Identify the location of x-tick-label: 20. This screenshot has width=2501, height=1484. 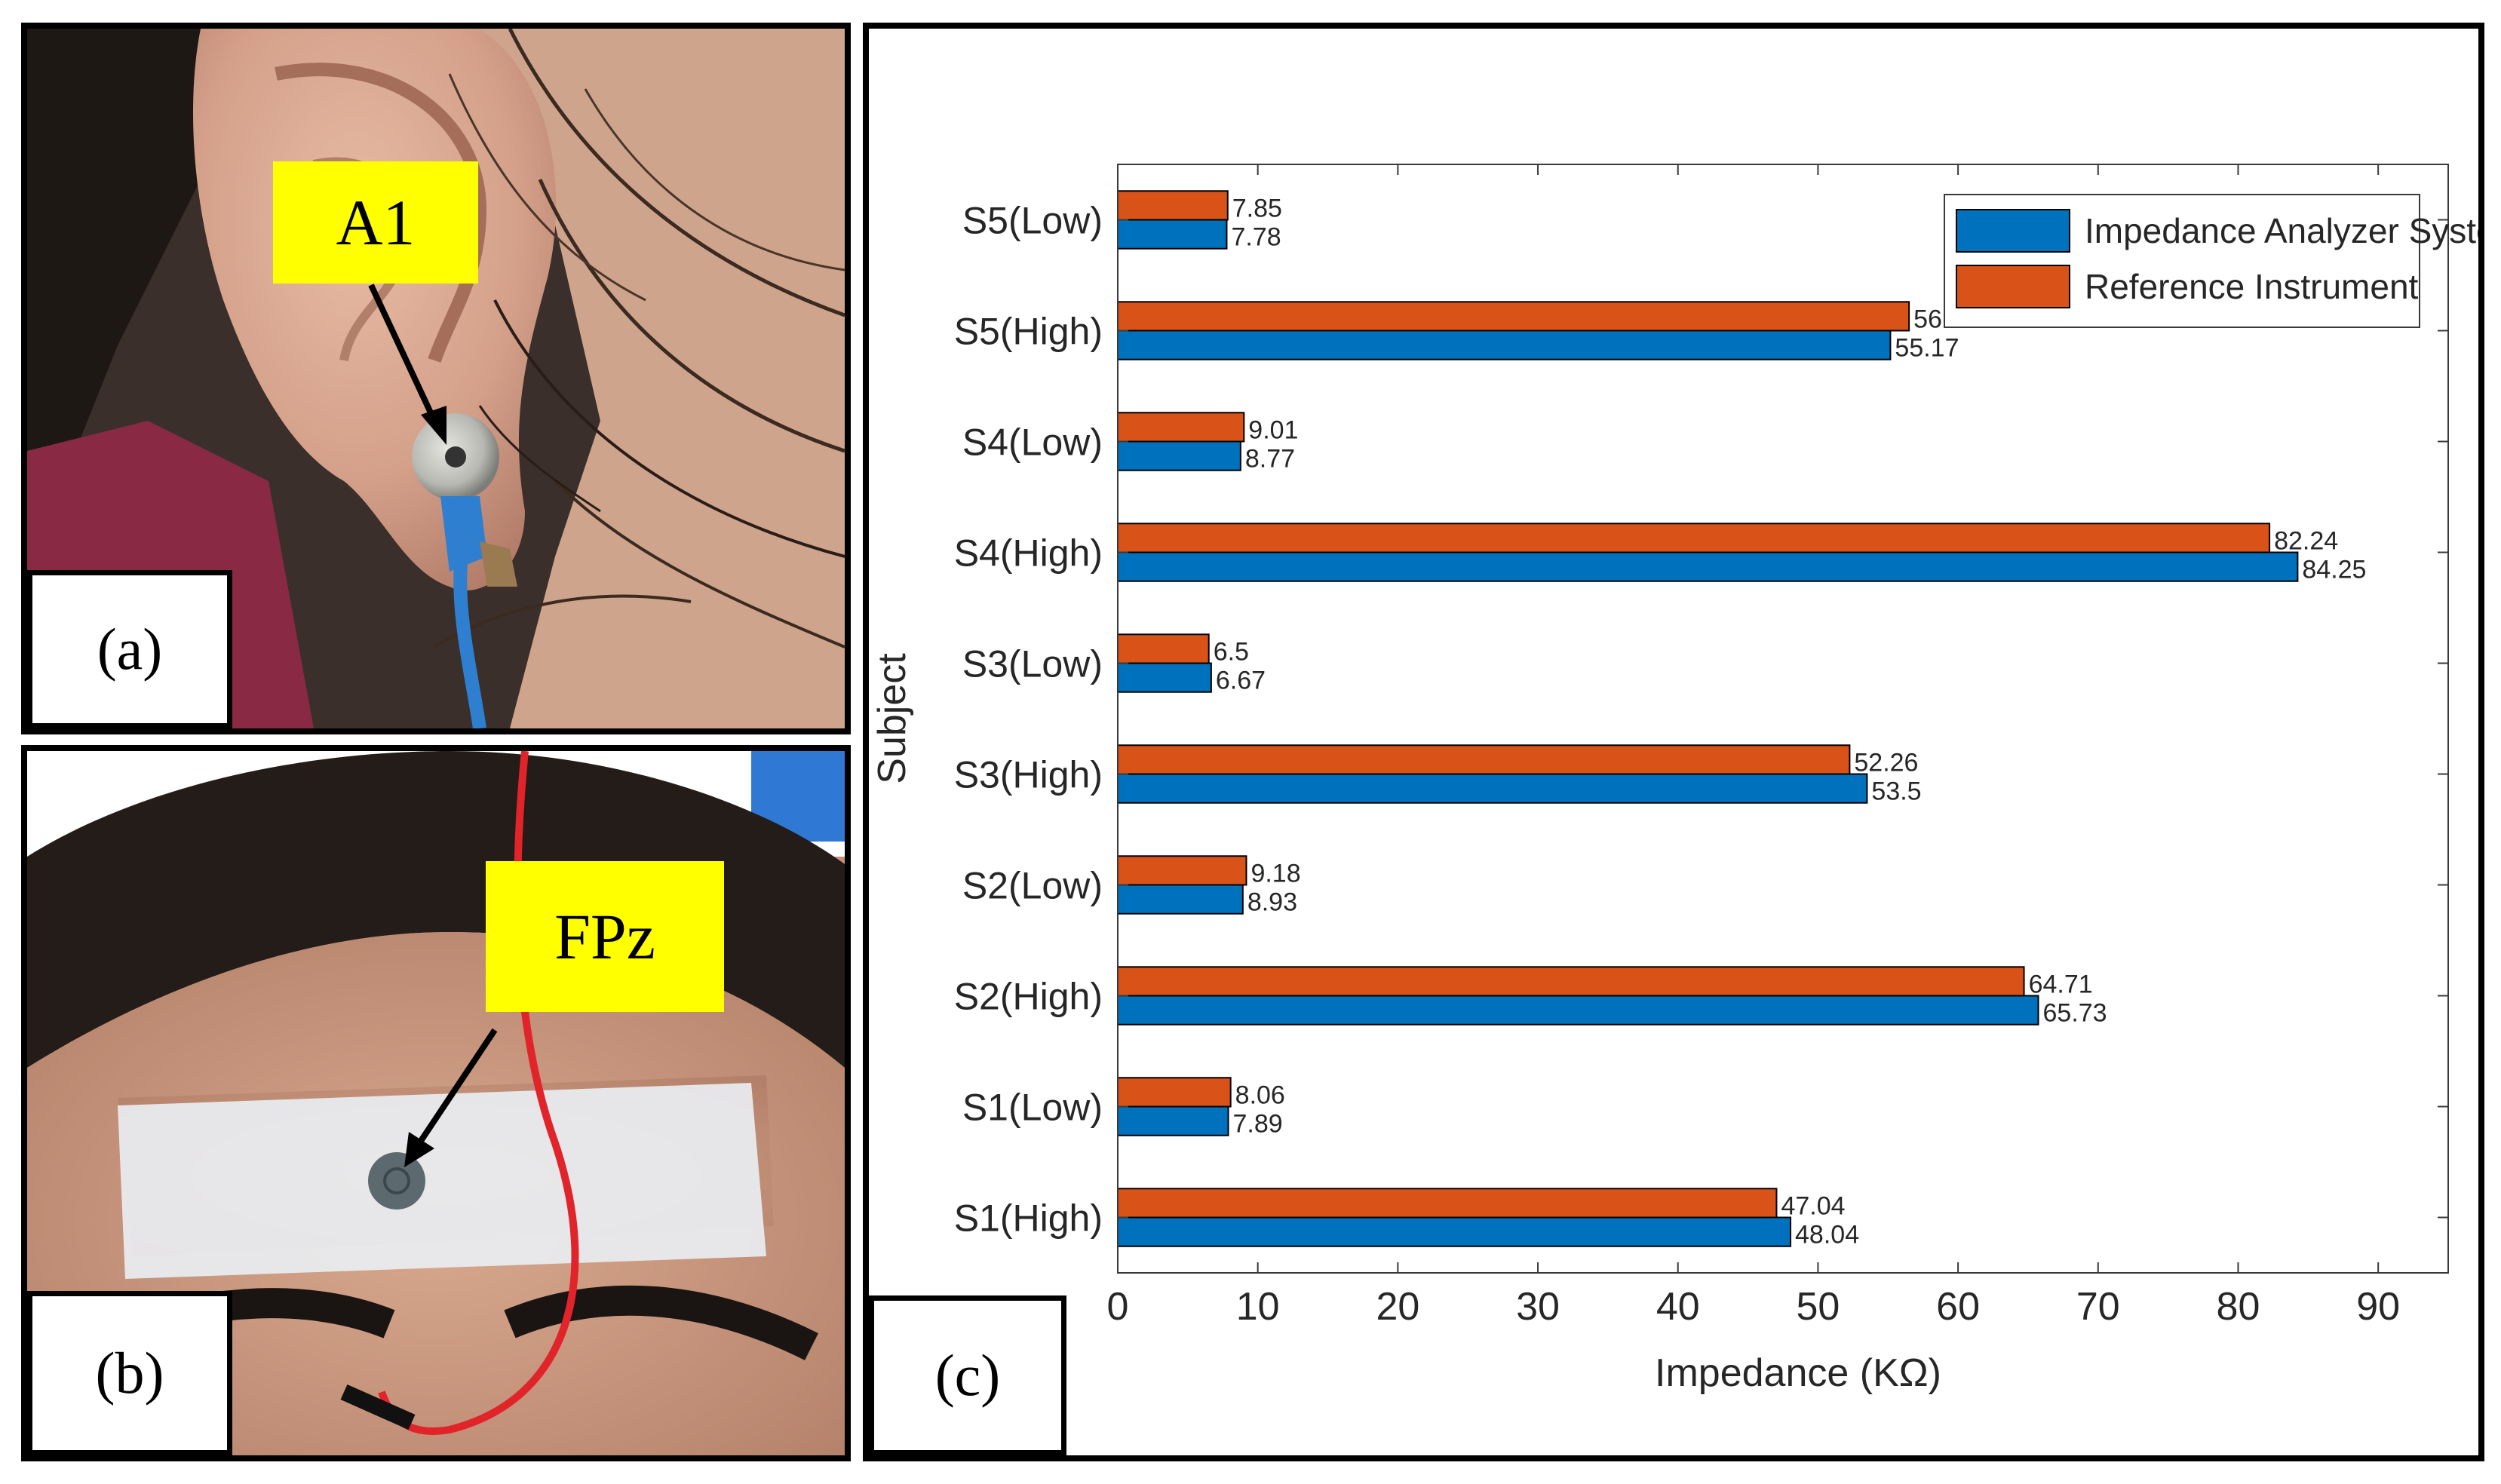
(1397, 1307).